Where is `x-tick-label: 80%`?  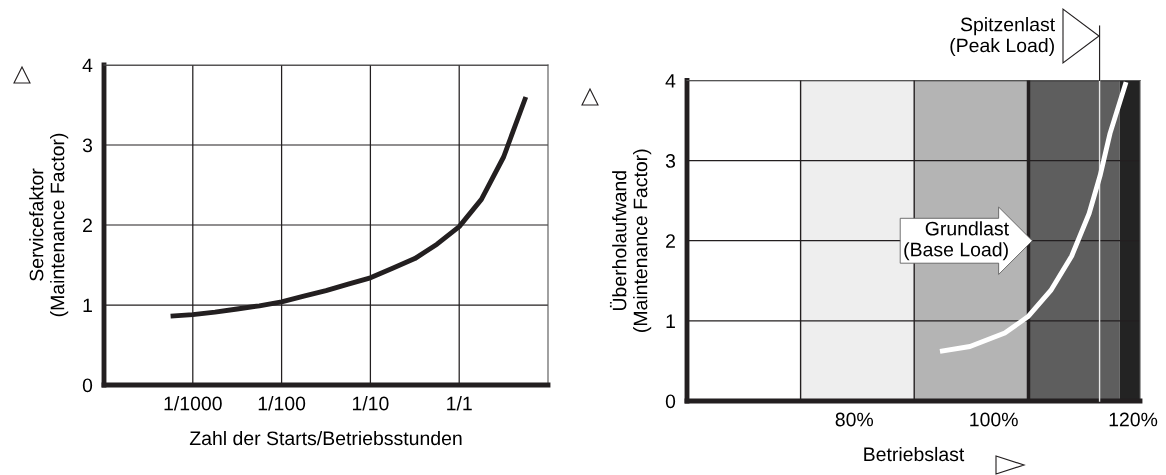 x-tick-label: 80% is located at coordinates (854, 419).